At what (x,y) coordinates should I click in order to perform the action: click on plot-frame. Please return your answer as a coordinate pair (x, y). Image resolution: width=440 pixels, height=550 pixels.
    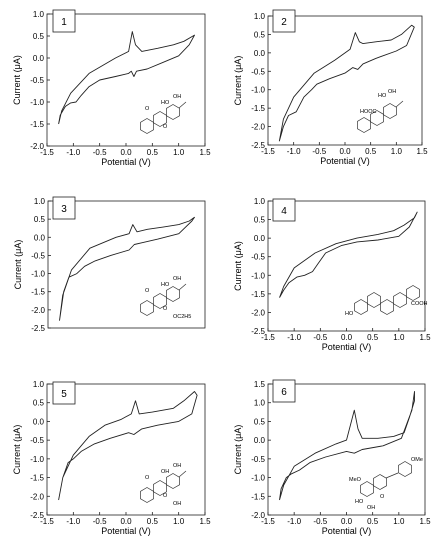
    Looking at the image, I should click on (126, 264).